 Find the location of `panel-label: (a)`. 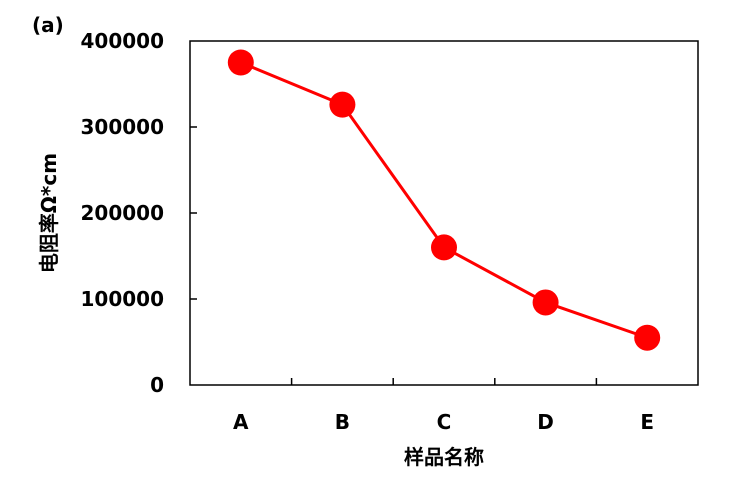

panel-label: (a) is located at coordinates (48, 25).